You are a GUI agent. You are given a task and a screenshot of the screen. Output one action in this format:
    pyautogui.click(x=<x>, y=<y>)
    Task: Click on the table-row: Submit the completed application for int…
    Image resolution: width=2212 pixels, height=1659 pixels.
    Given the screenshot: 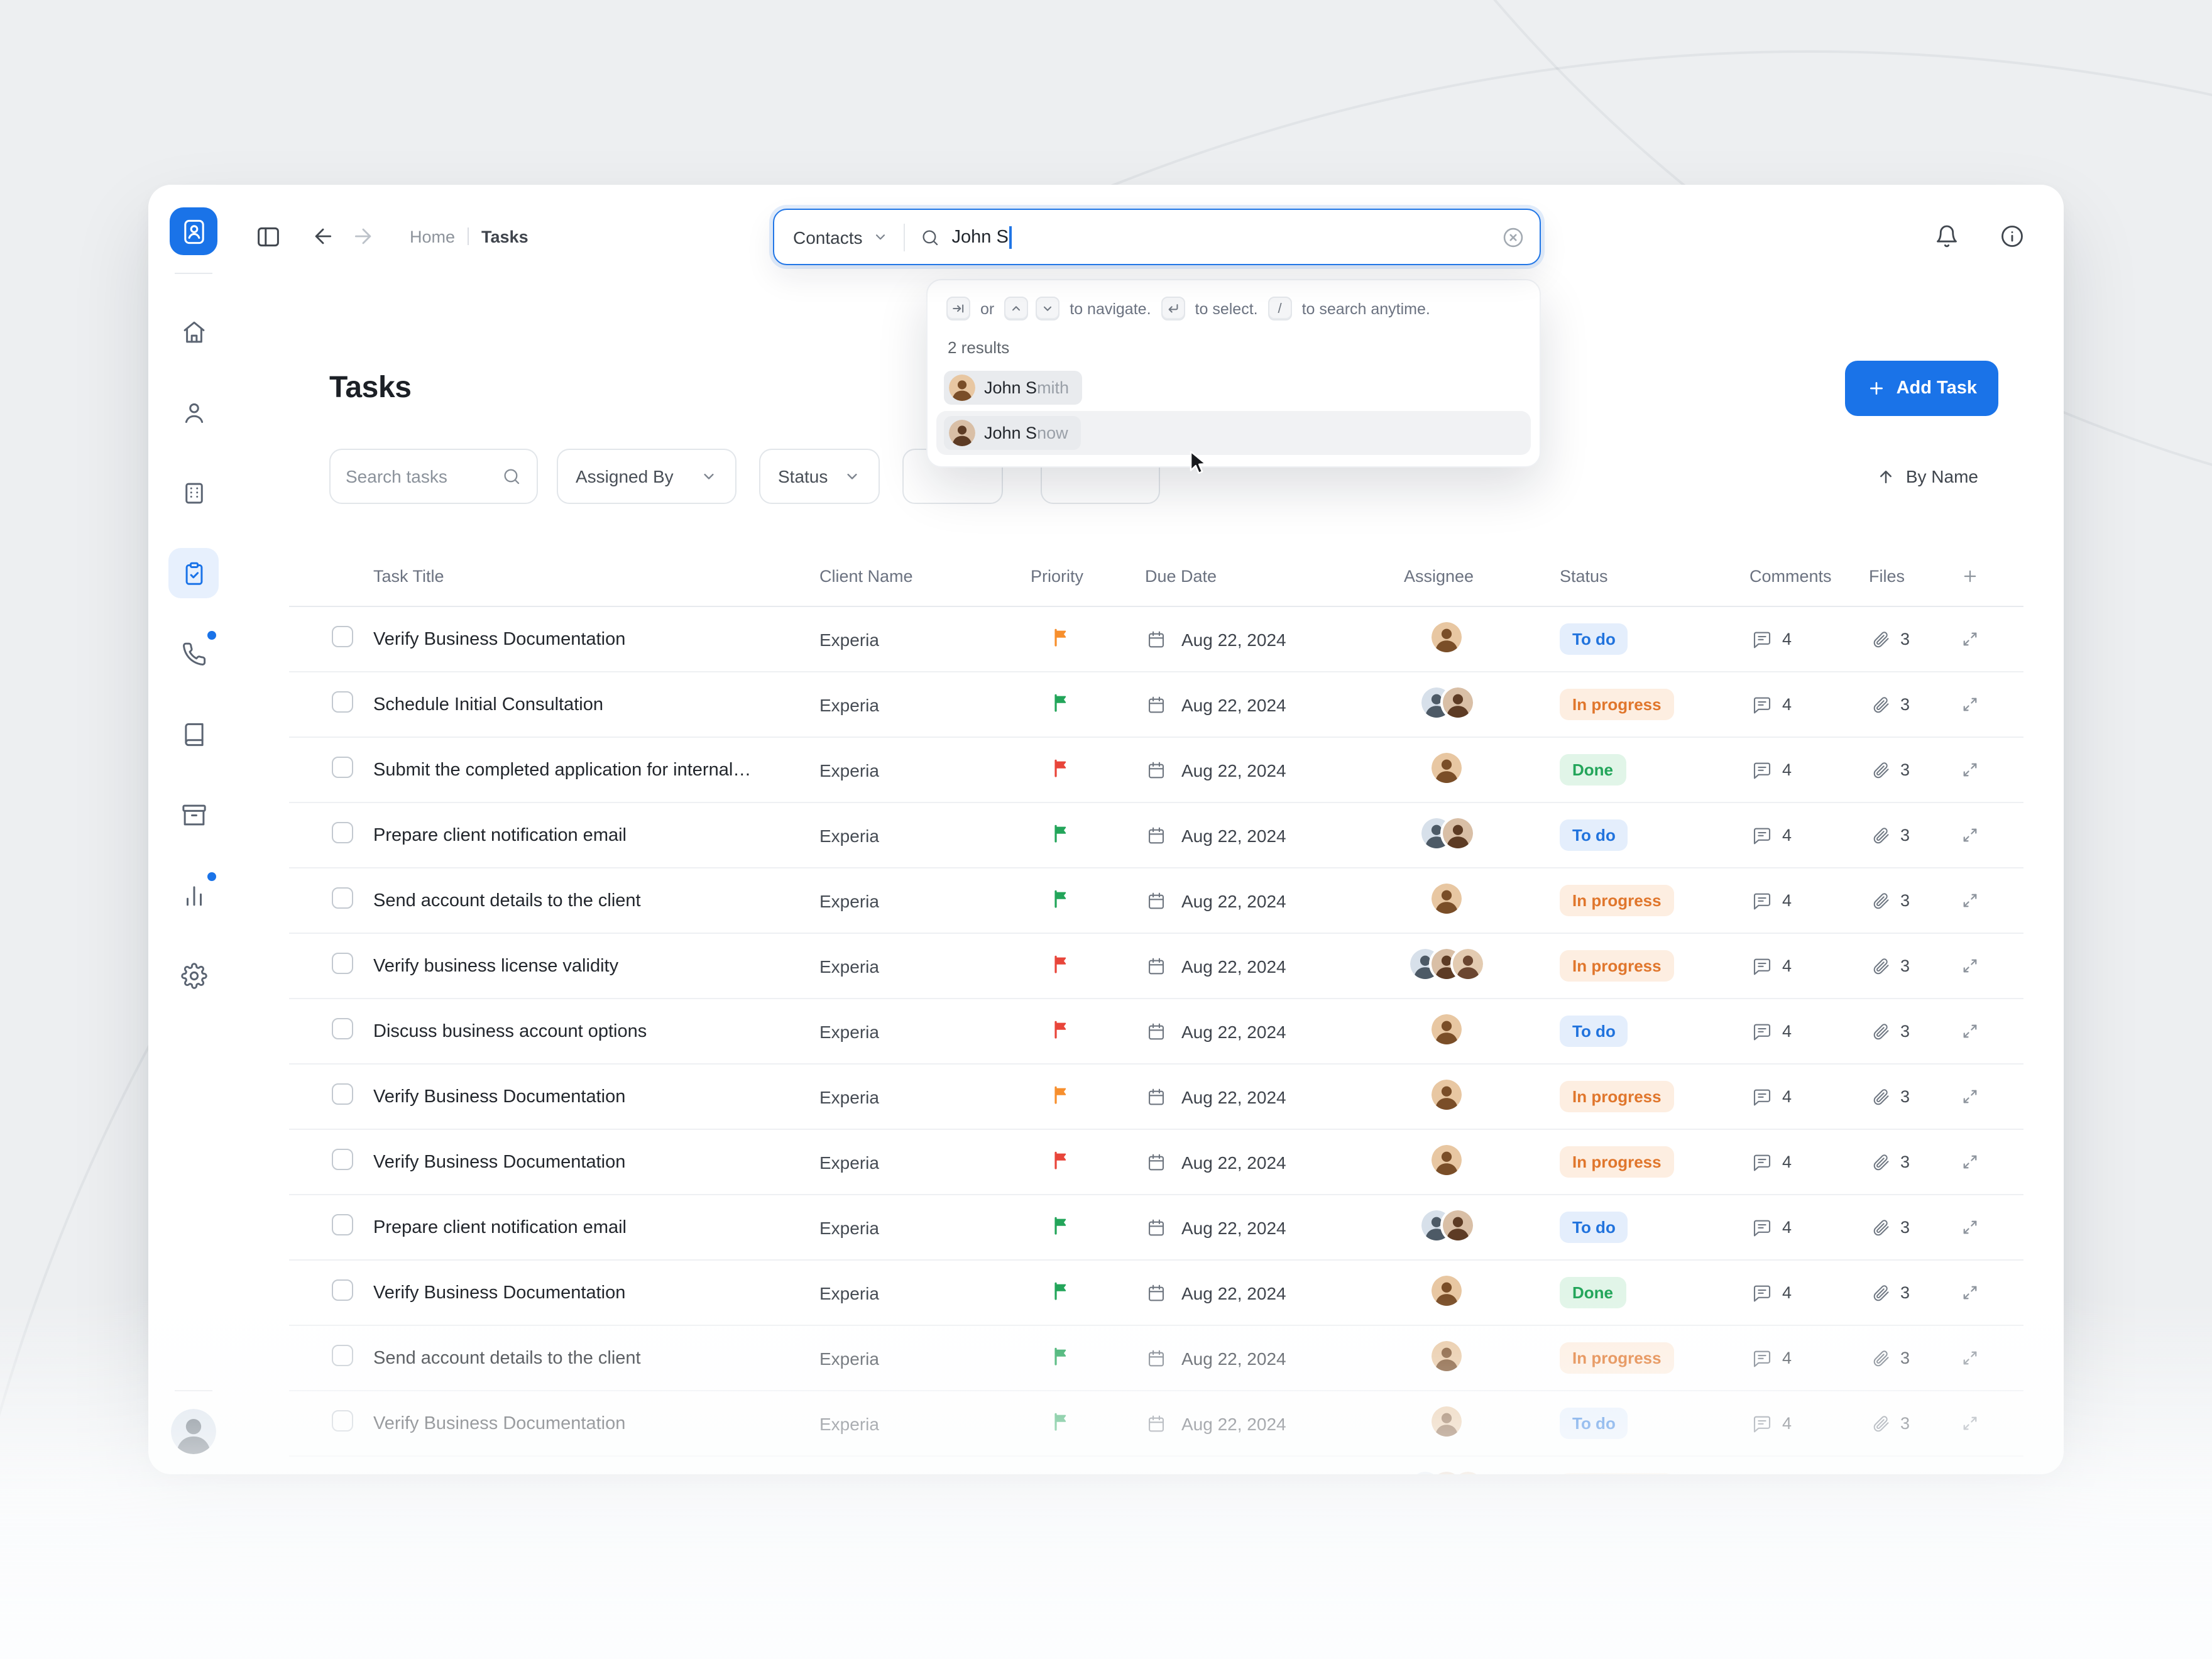 What is the action you would take?
    pyautogui.click(x=1156, y=770)
    